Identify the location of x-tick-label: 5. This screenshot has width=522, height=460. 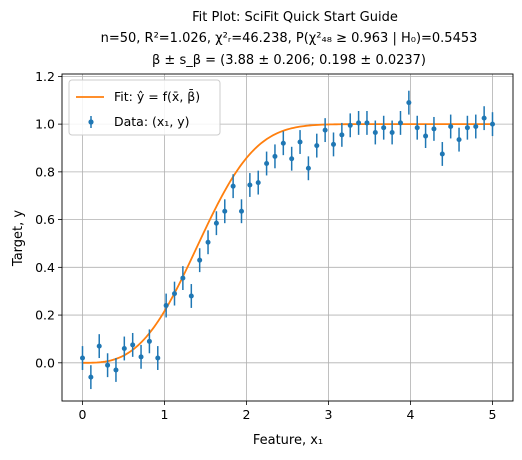
(493, 414).